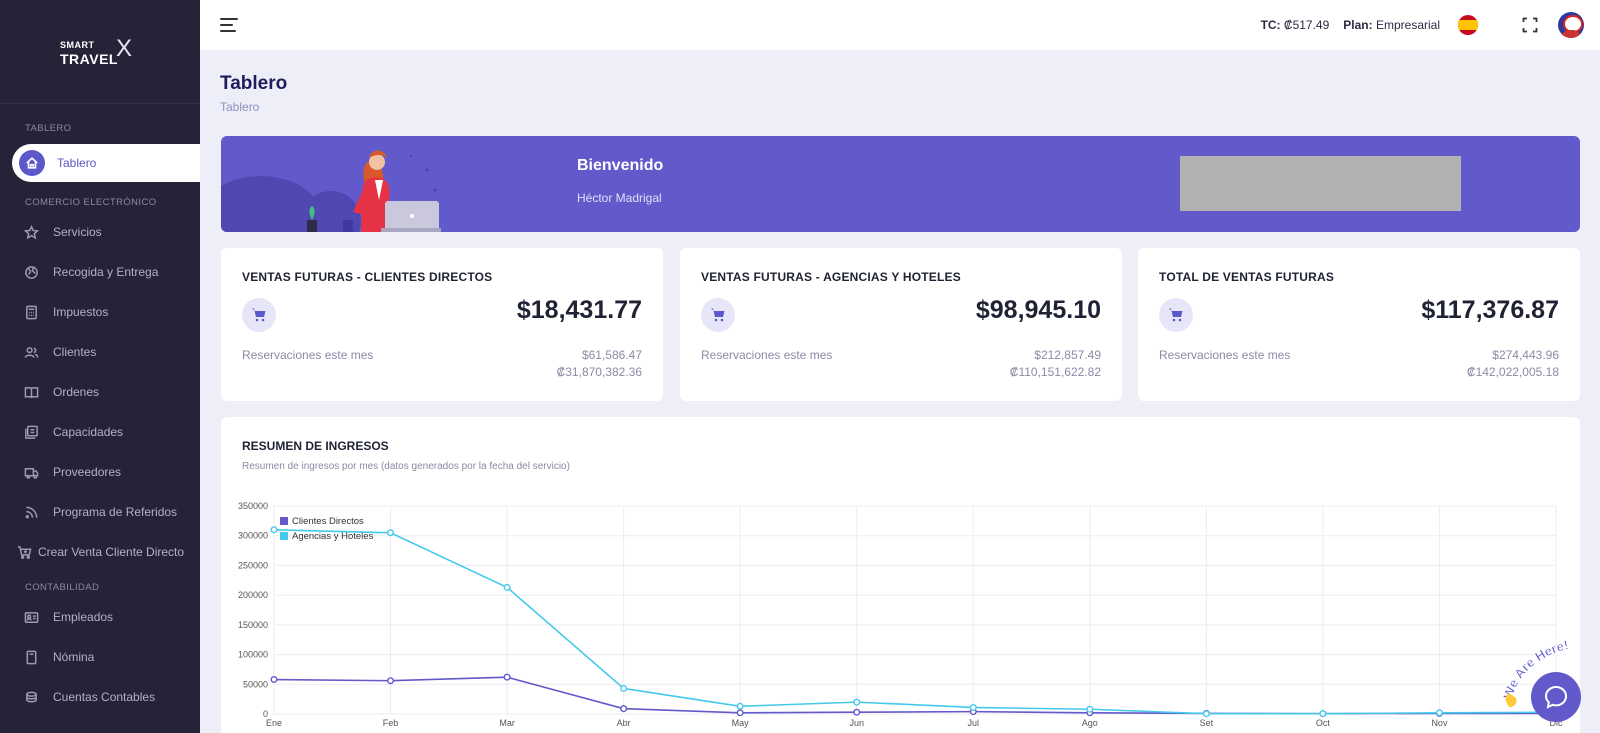 The image size is (1600, 733). Describe the element at coordinates (1530, 25) in the screenshot. I see `fullscreen-icon` at that location.